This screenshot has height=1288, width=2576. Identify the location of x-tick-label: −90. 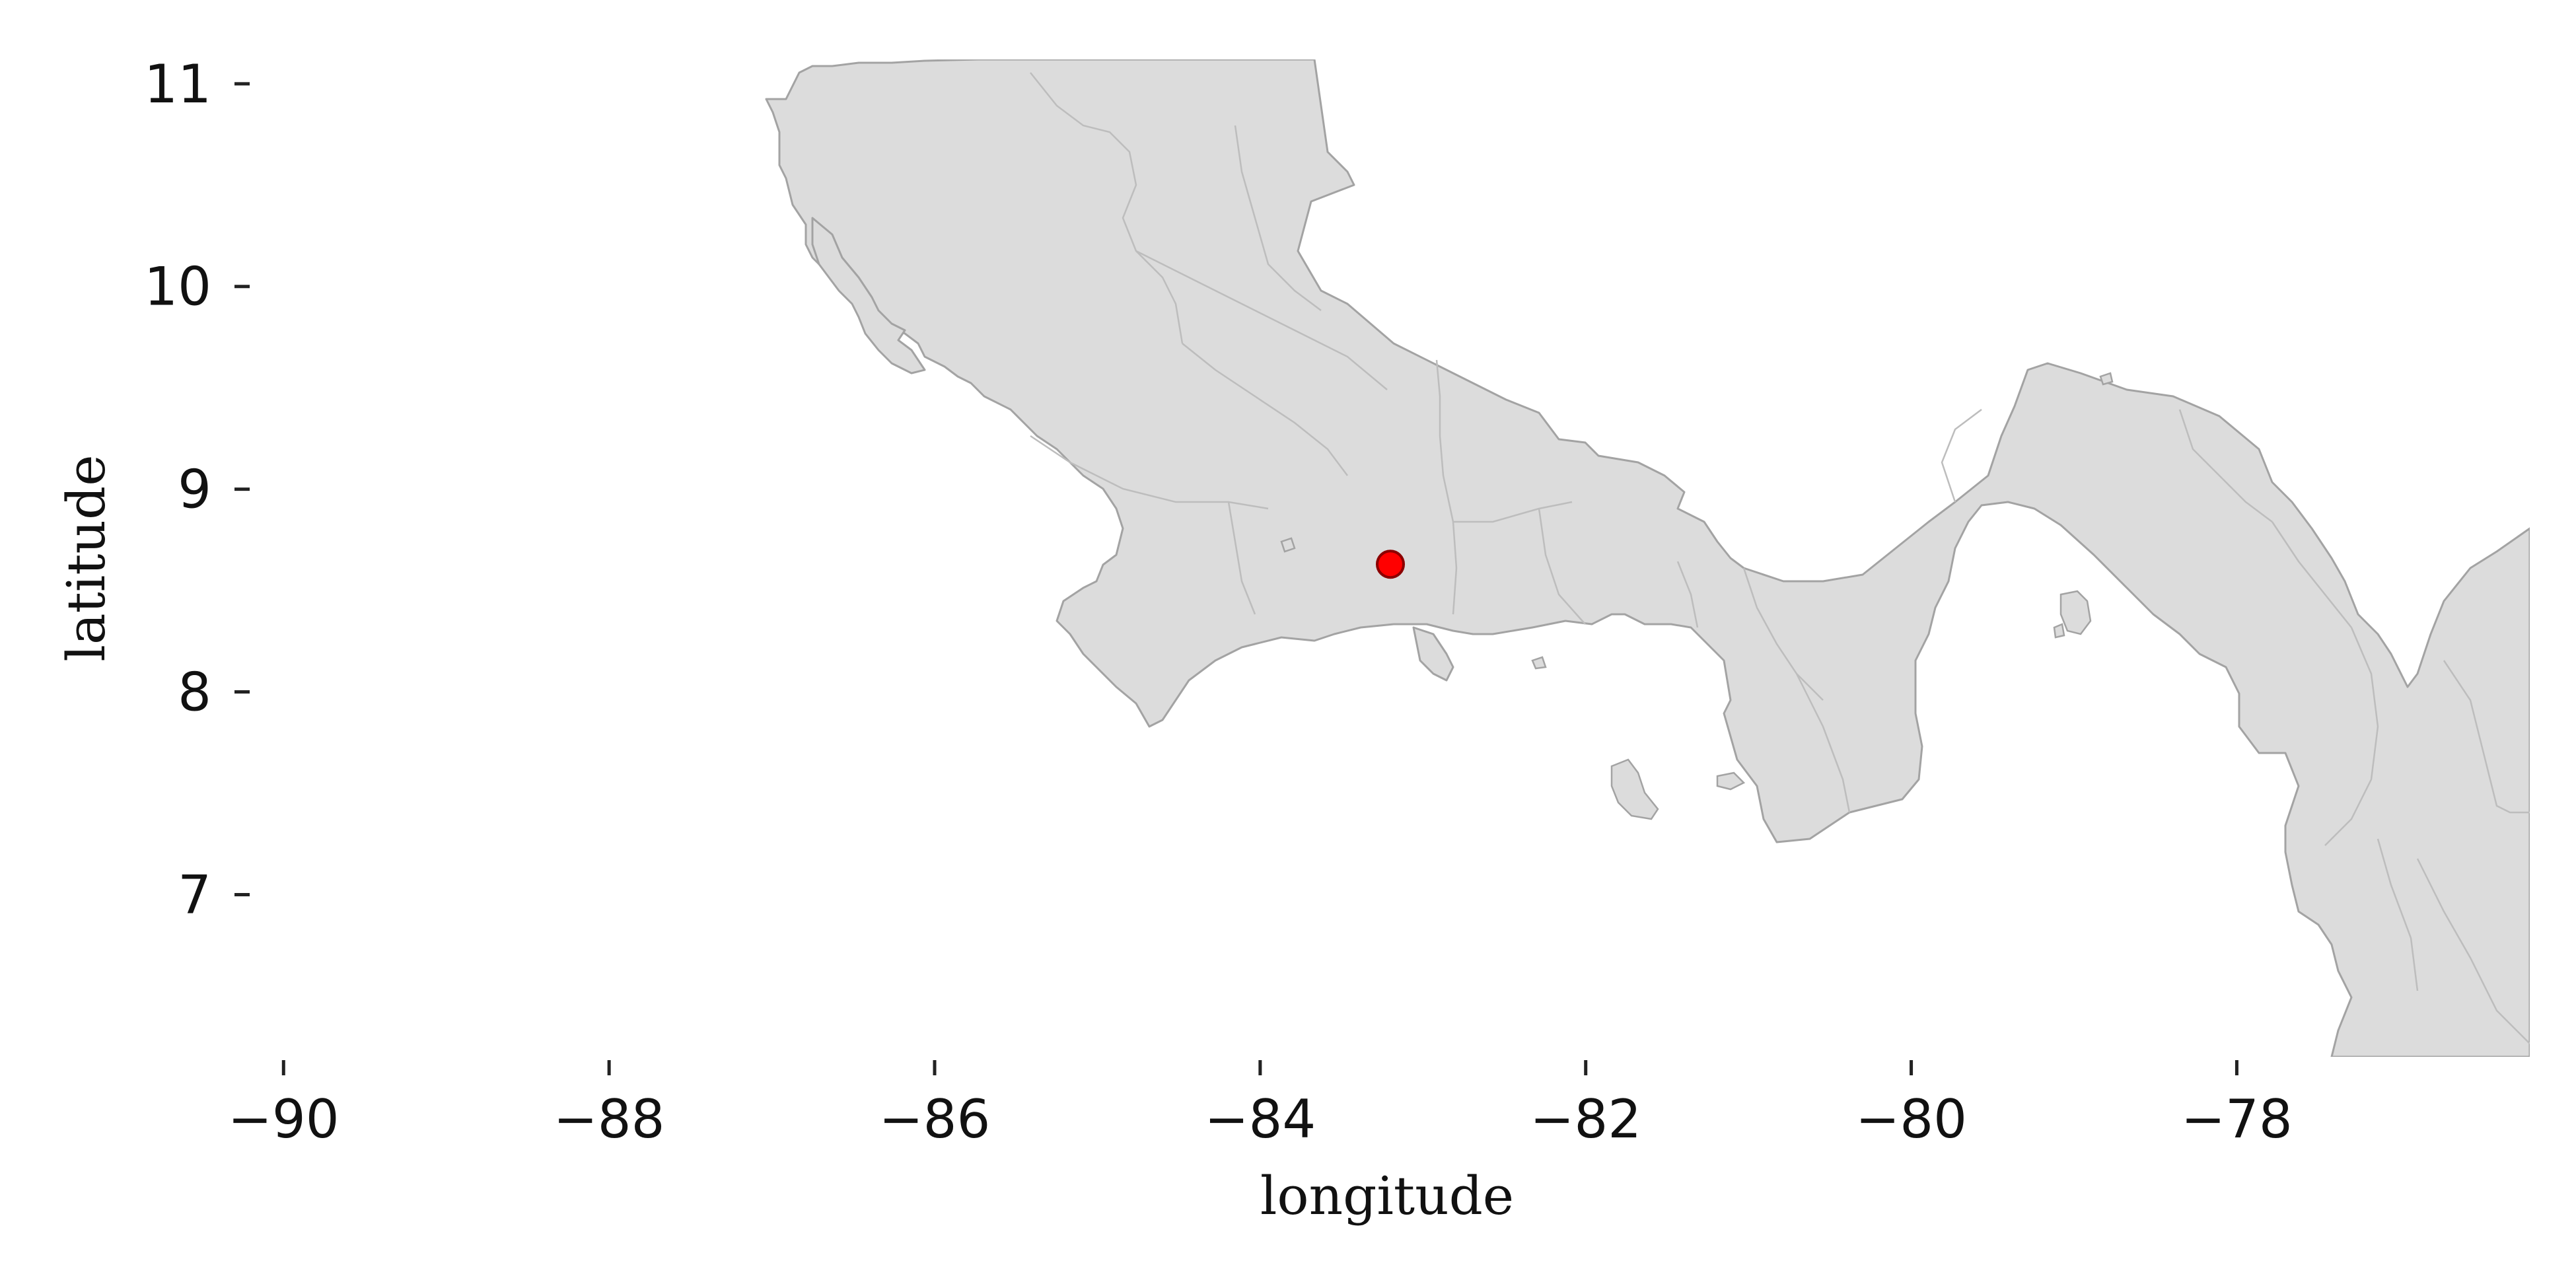
(284, 1119).